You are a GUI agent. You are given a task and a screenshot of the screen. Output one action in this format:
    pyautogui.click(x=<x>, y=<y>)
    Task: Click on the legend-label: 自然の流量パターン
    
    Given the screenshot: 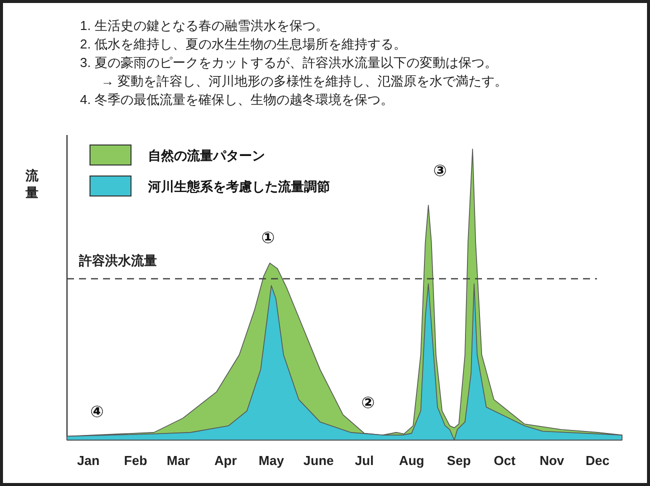 What is the action you would take?
    pyautogui.click(x=206, y=155)
    